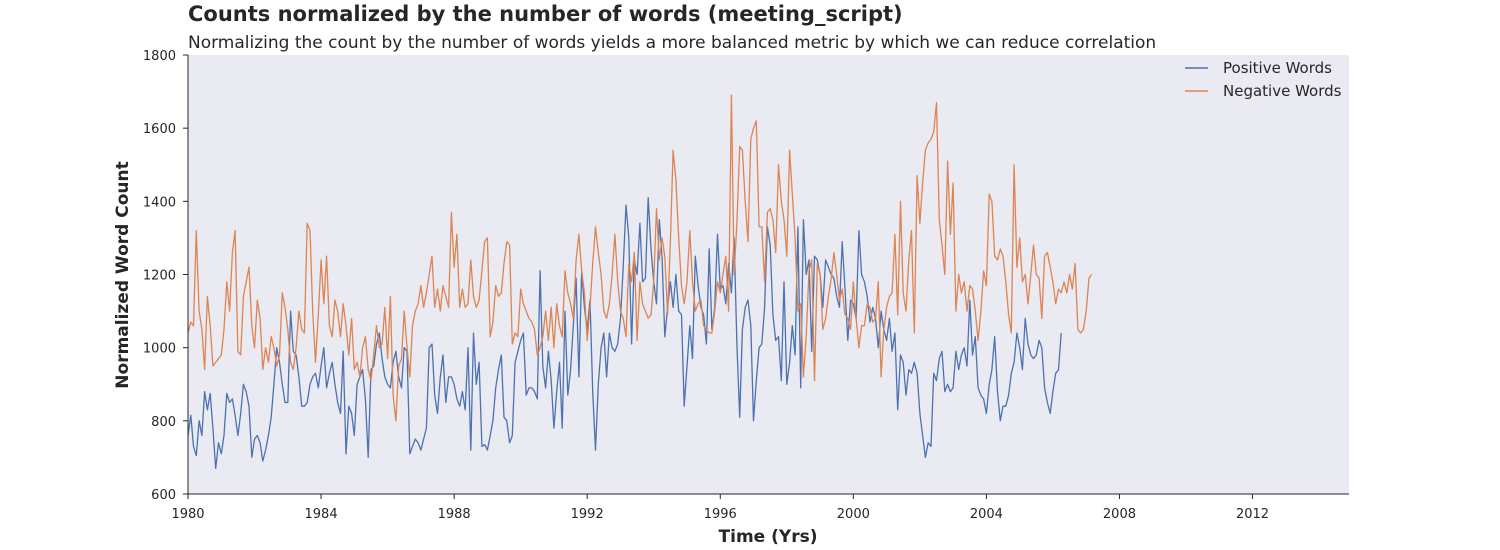  I want to click on x-tick-label: 1992, so click(587, 514).